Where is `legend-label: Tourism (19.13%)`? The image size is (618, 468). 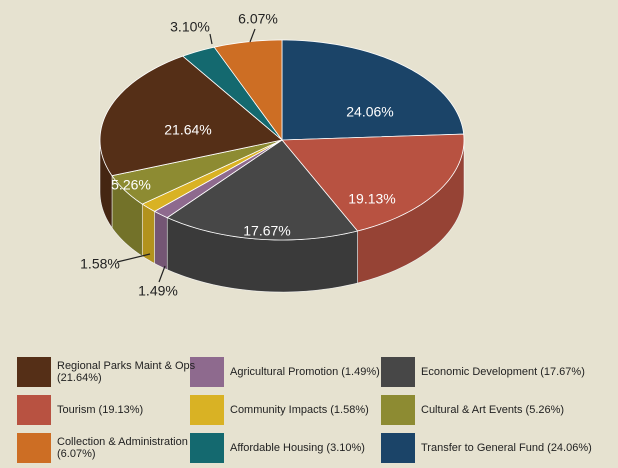 legend-label: Tourism (19.13%) is located at coordinates (100, 410).